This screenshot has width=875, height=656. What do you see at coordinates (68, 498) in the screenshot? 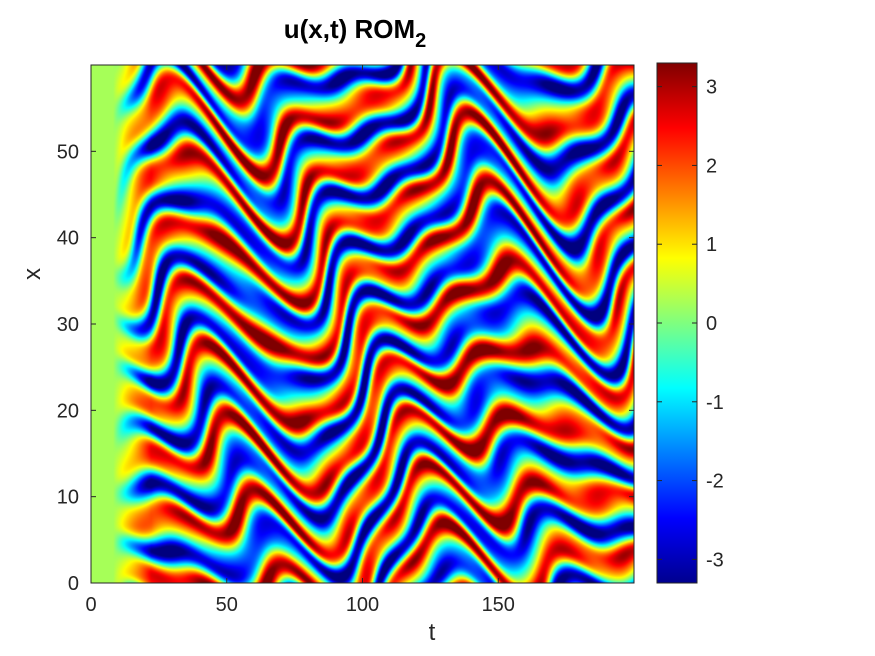
I see `y-tick-label: 10` at bounding box center [68, 498].